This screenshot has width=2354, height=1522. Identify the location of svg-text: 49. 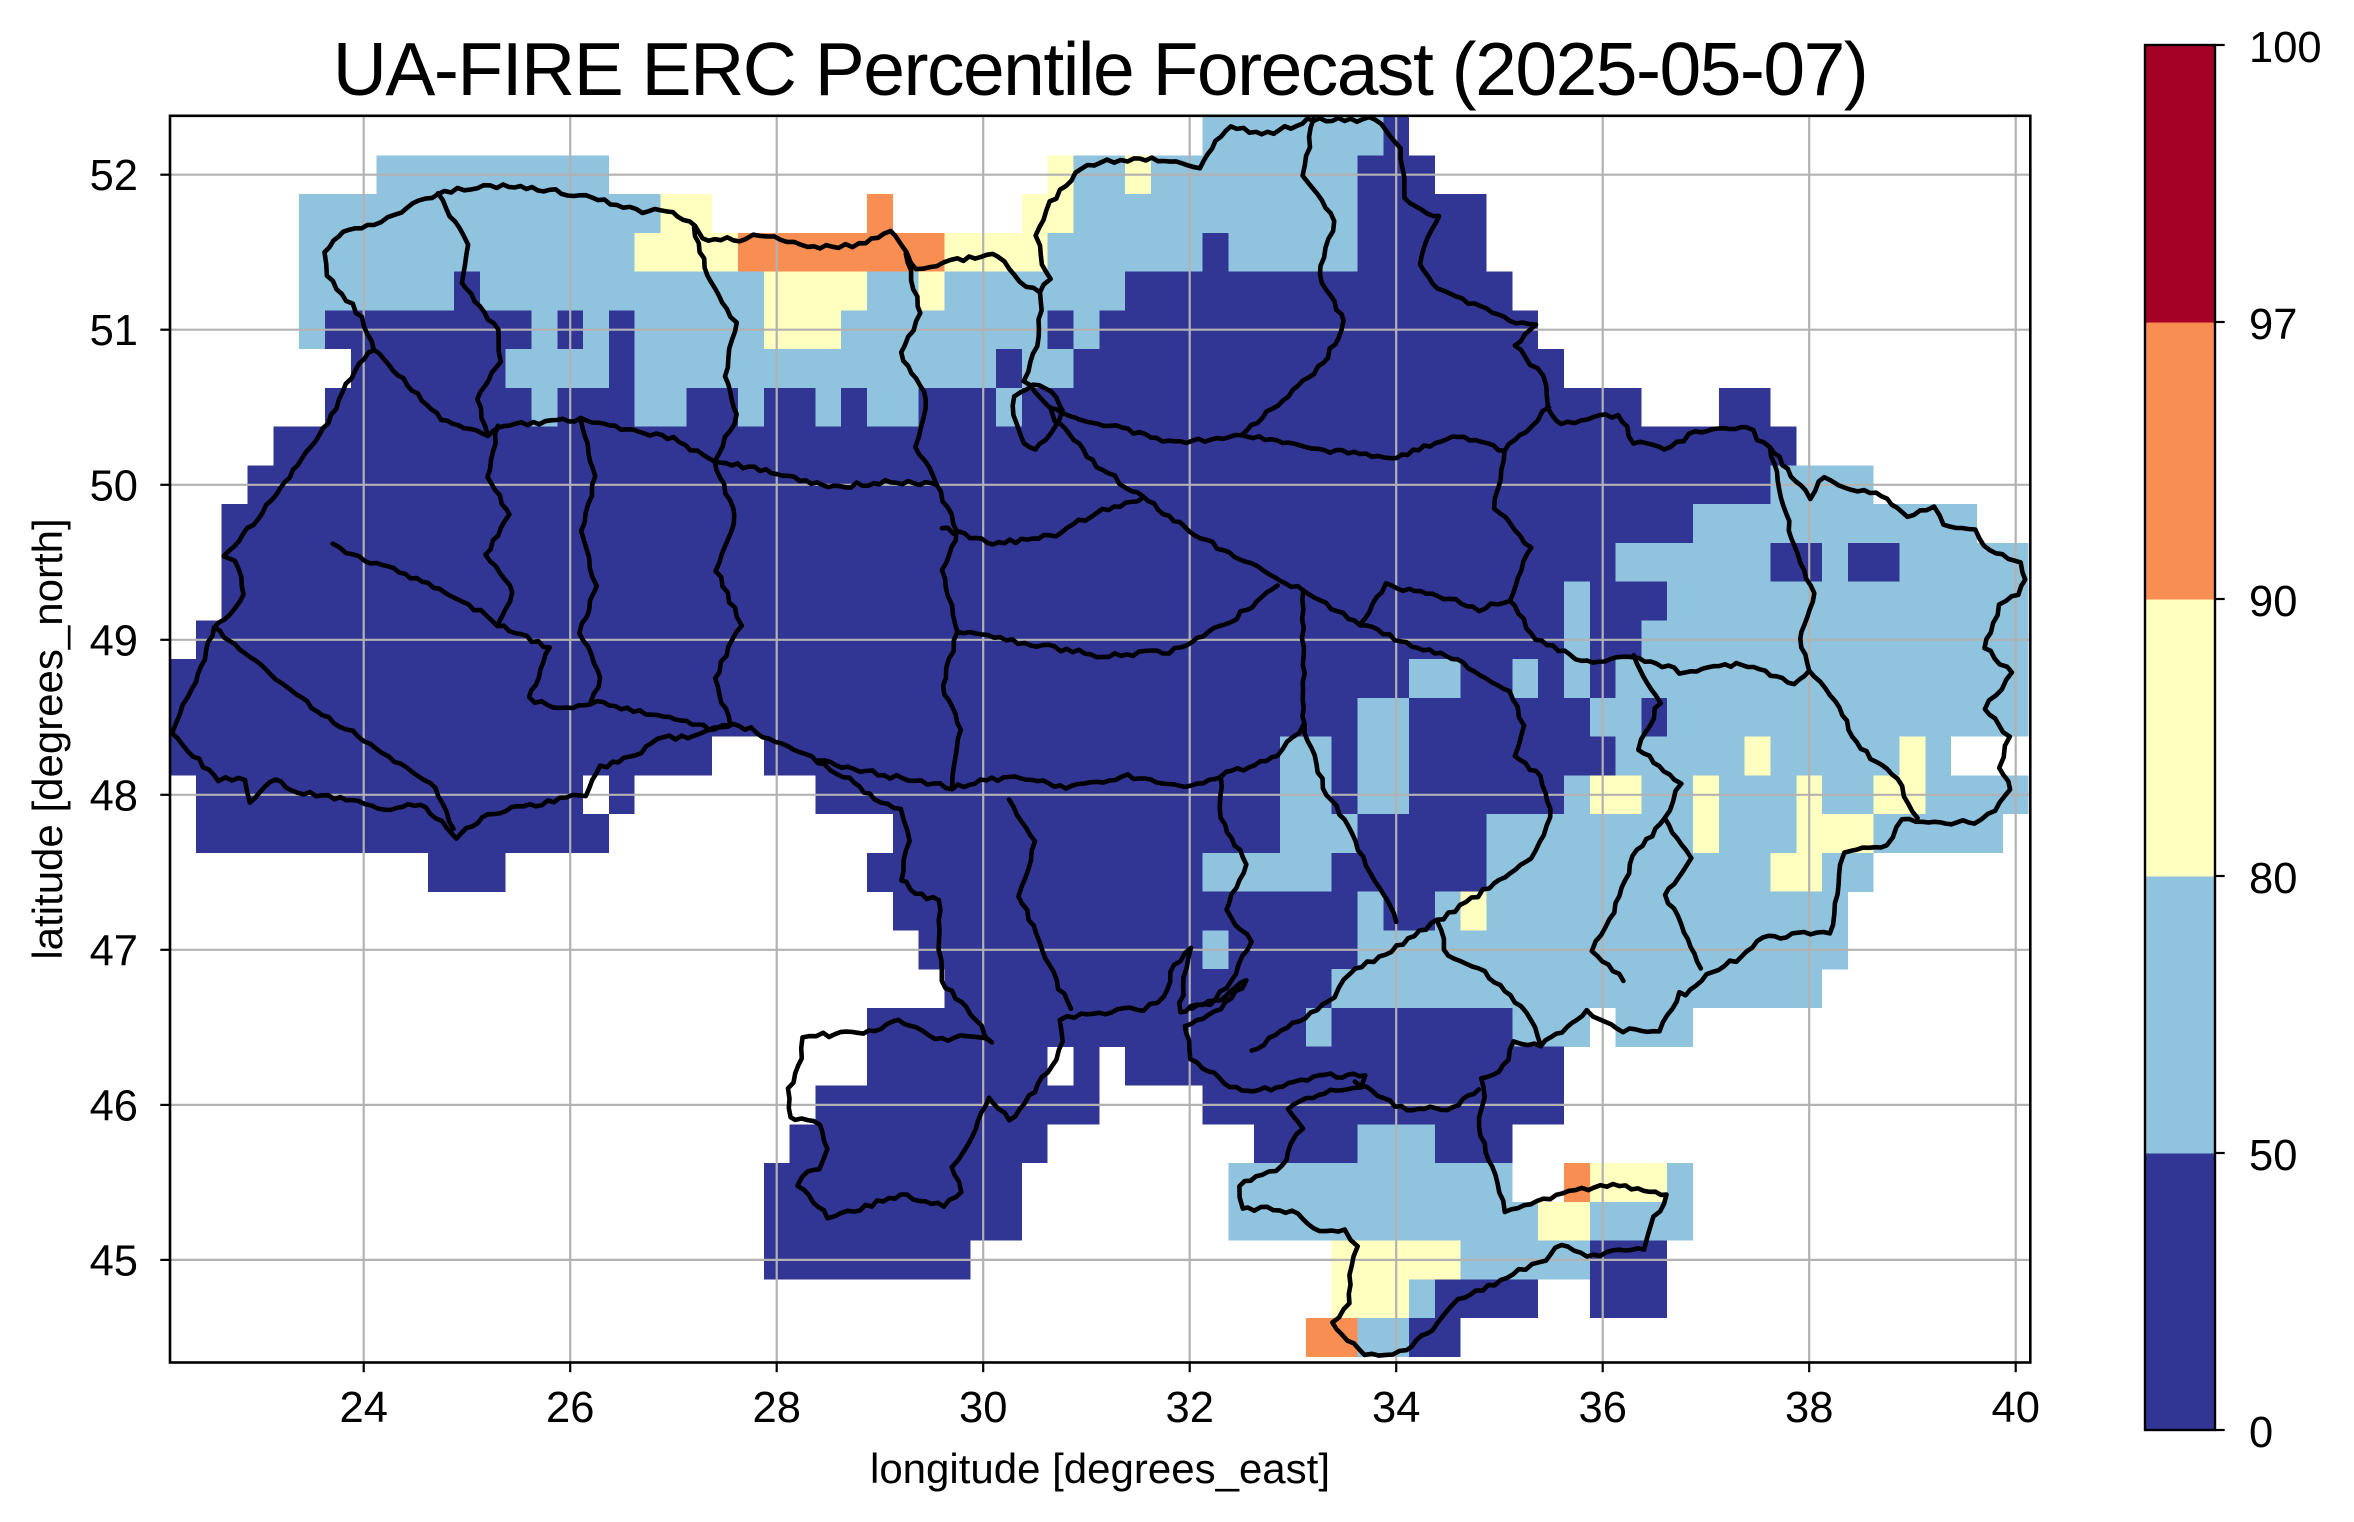
(114, 641).